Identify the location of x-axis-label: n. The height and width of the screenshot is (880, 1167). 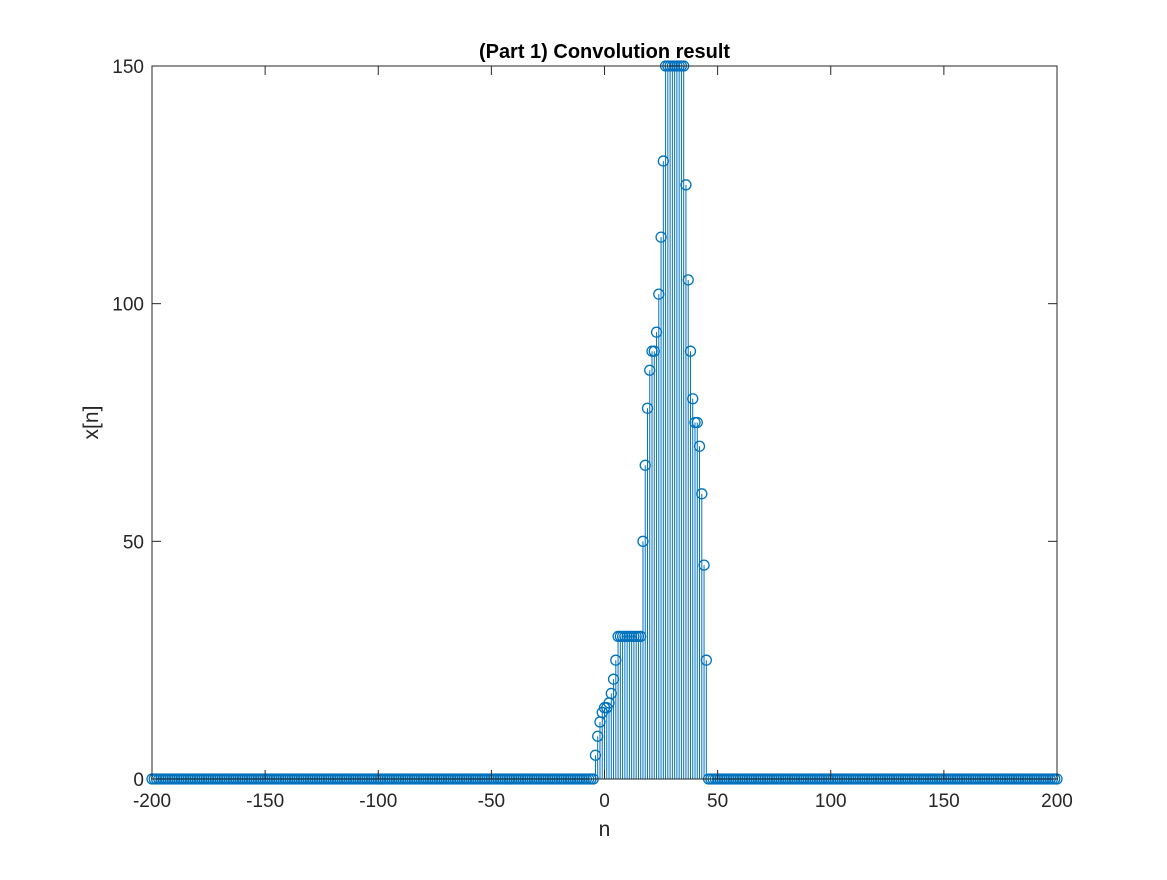
(605, 829).